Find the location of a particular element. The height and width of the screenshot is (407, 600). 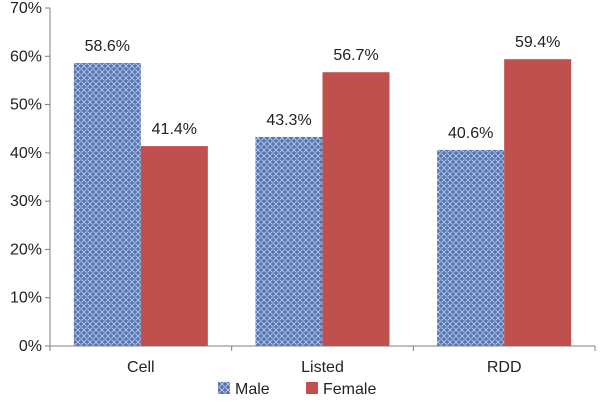

x-category-label: Cell is located at coordinates (141, 367).